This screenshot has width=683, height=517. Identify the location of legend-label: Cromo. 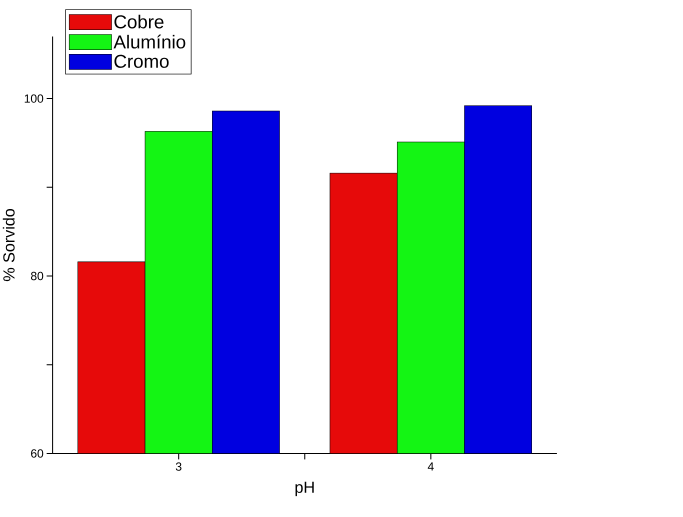
(141, 61).